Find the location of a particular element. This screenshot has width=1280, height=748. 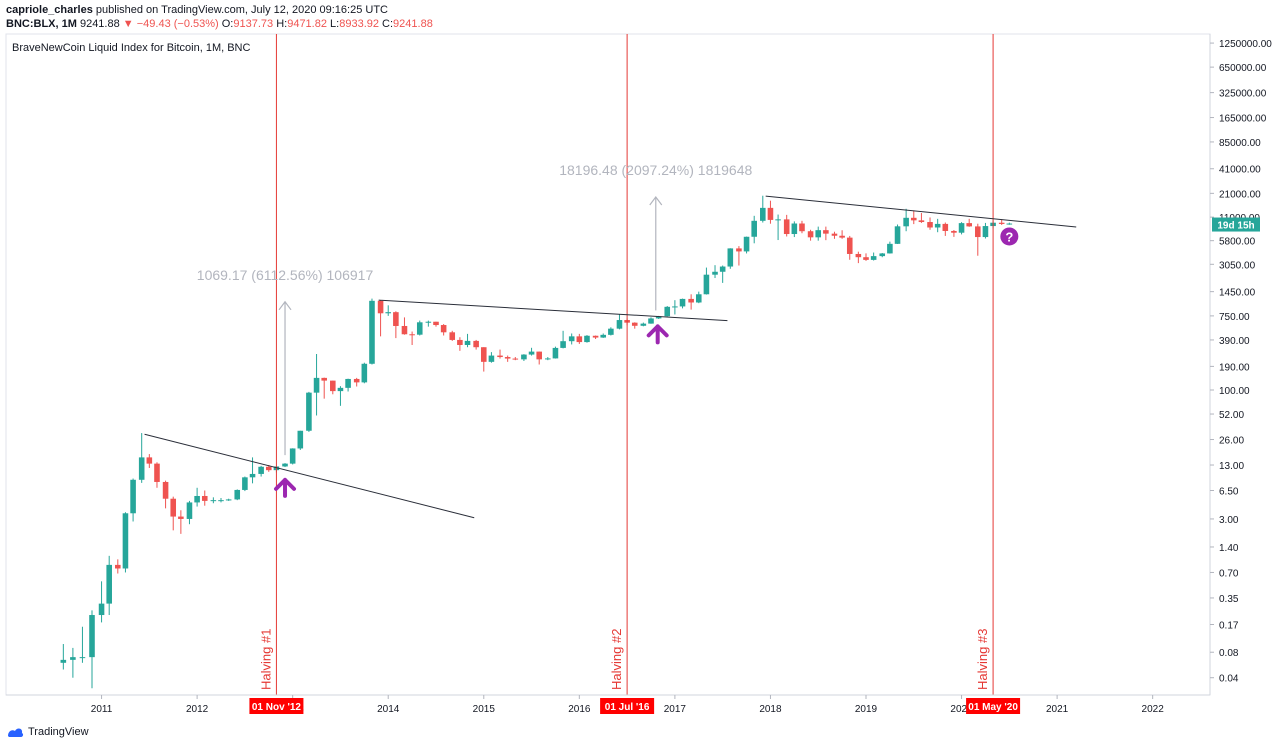

open-label: O: is located at coordinates (227, 24).